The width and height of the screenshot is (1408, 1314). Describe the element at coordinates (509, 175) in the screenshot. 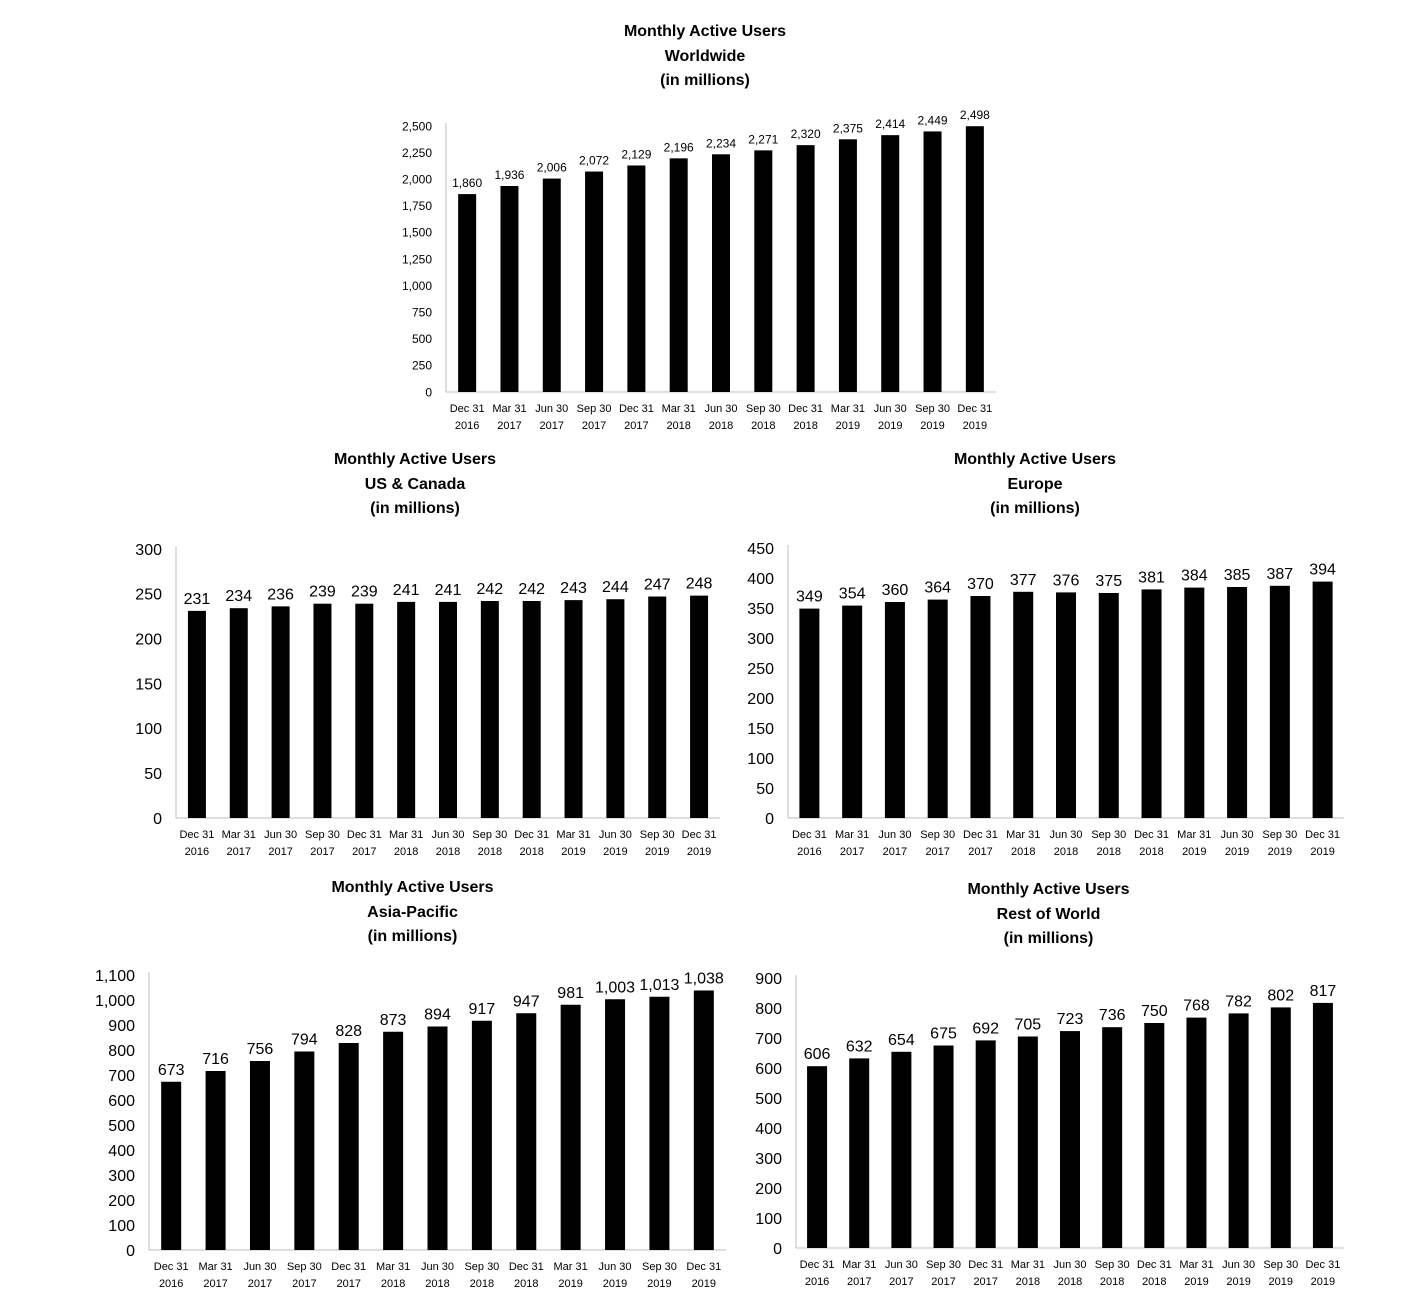

I see `data-label: 1,936` at that location.